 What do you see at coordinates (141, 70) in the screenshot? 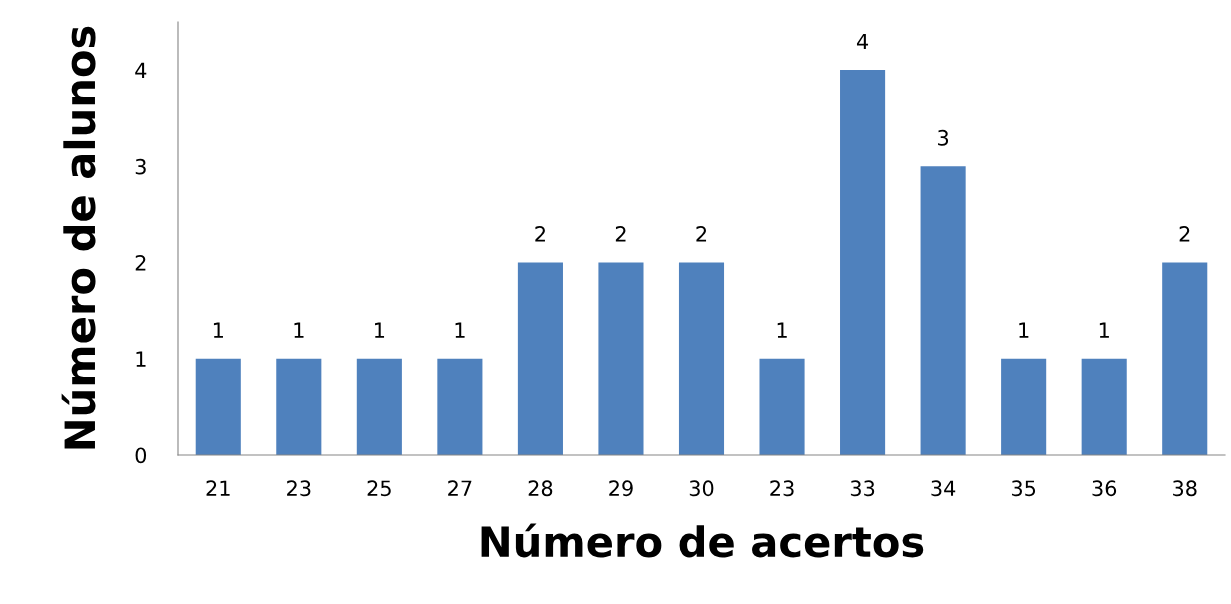
I see `y-tick-label: 4` at bounding box center [141, 70].